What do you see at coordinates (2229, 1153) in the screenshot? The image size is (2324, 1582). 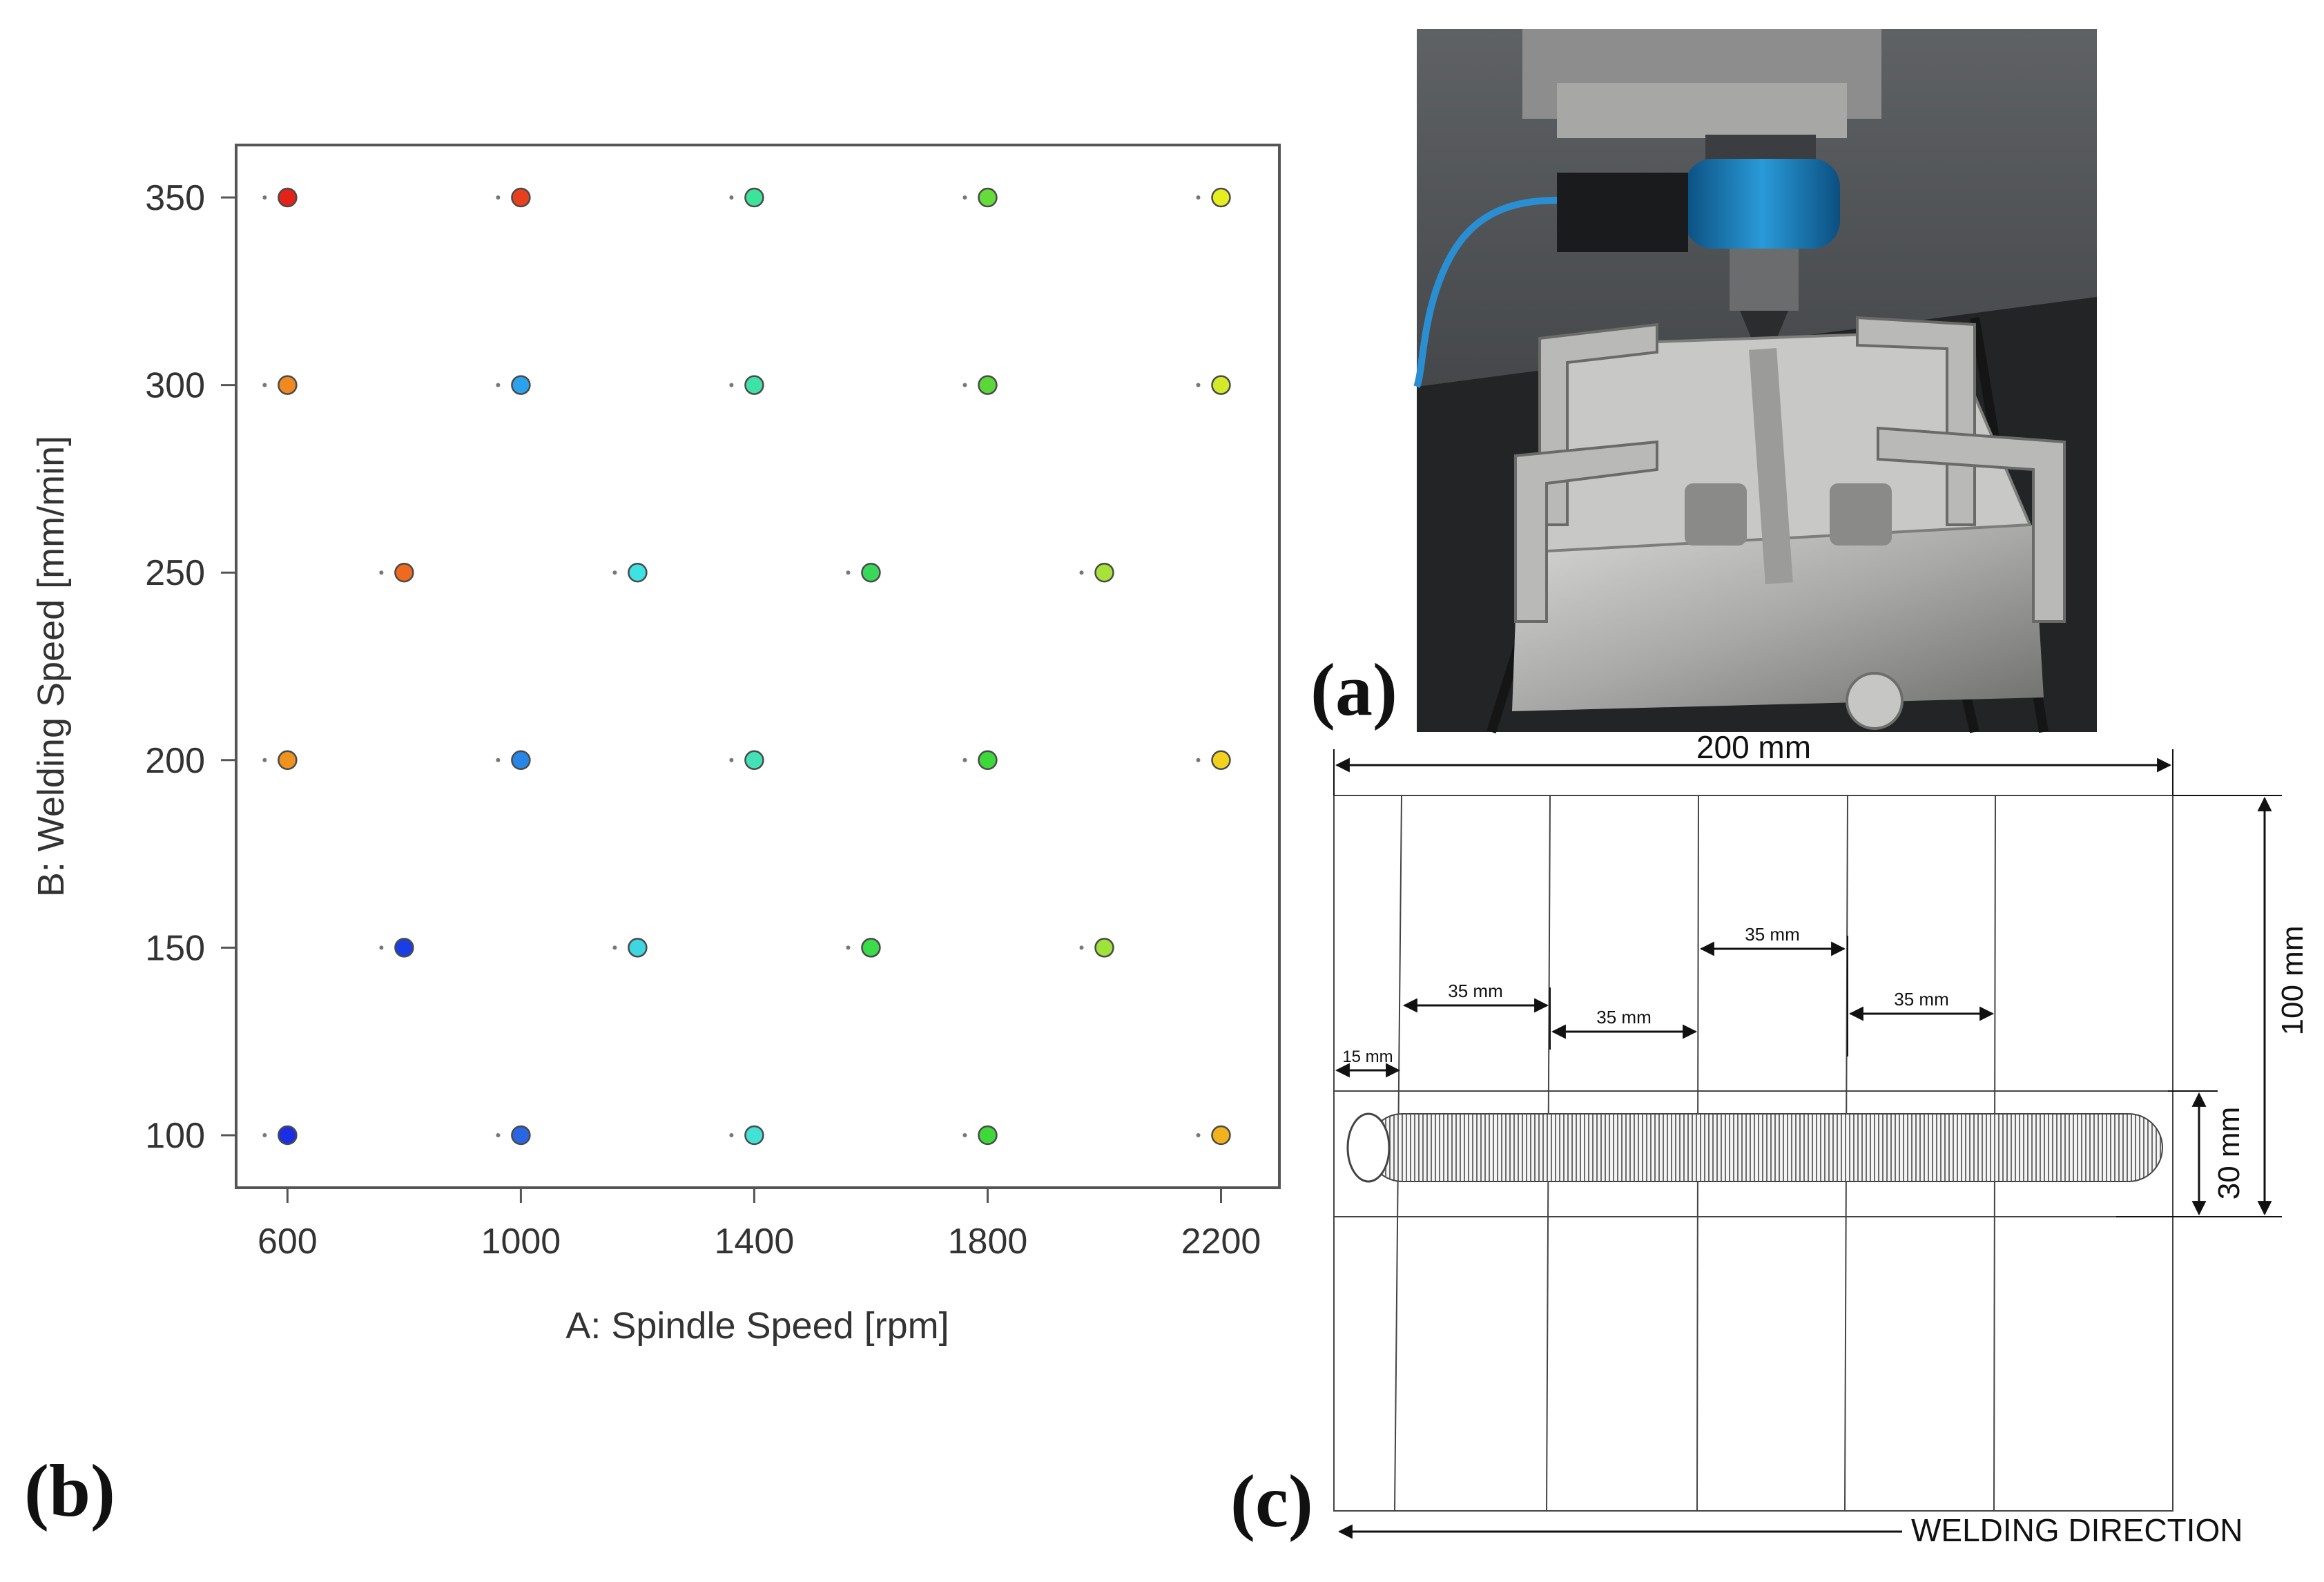 I see `dim-label-30: 30 mm` at bounding box center [2229, 1153].